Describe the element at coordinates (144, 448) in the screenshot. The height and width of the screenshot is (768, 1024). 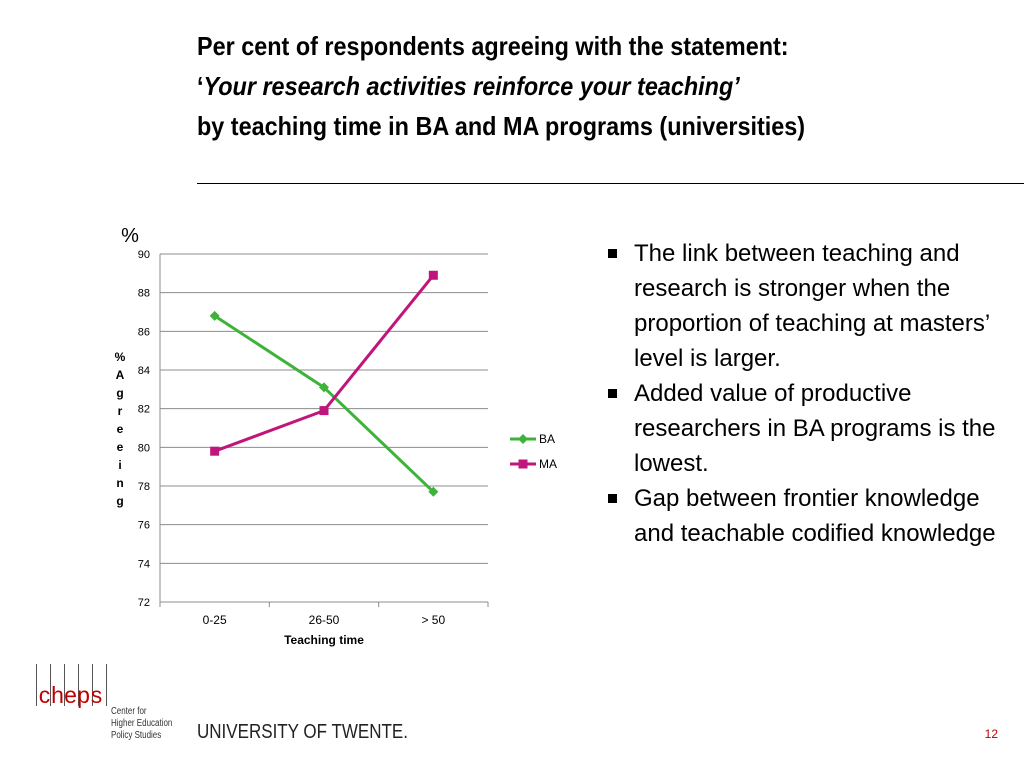
I see `y-tick-label: 80` at that location.